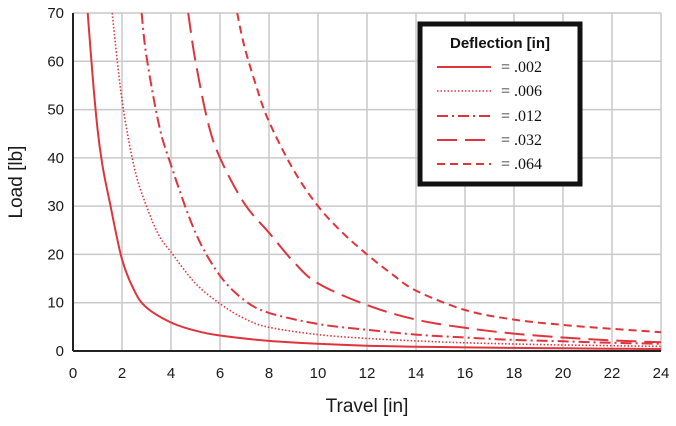 This screenshot has width=676, height=426. I want to click on y-tick-label: 10, so click(55, 303).